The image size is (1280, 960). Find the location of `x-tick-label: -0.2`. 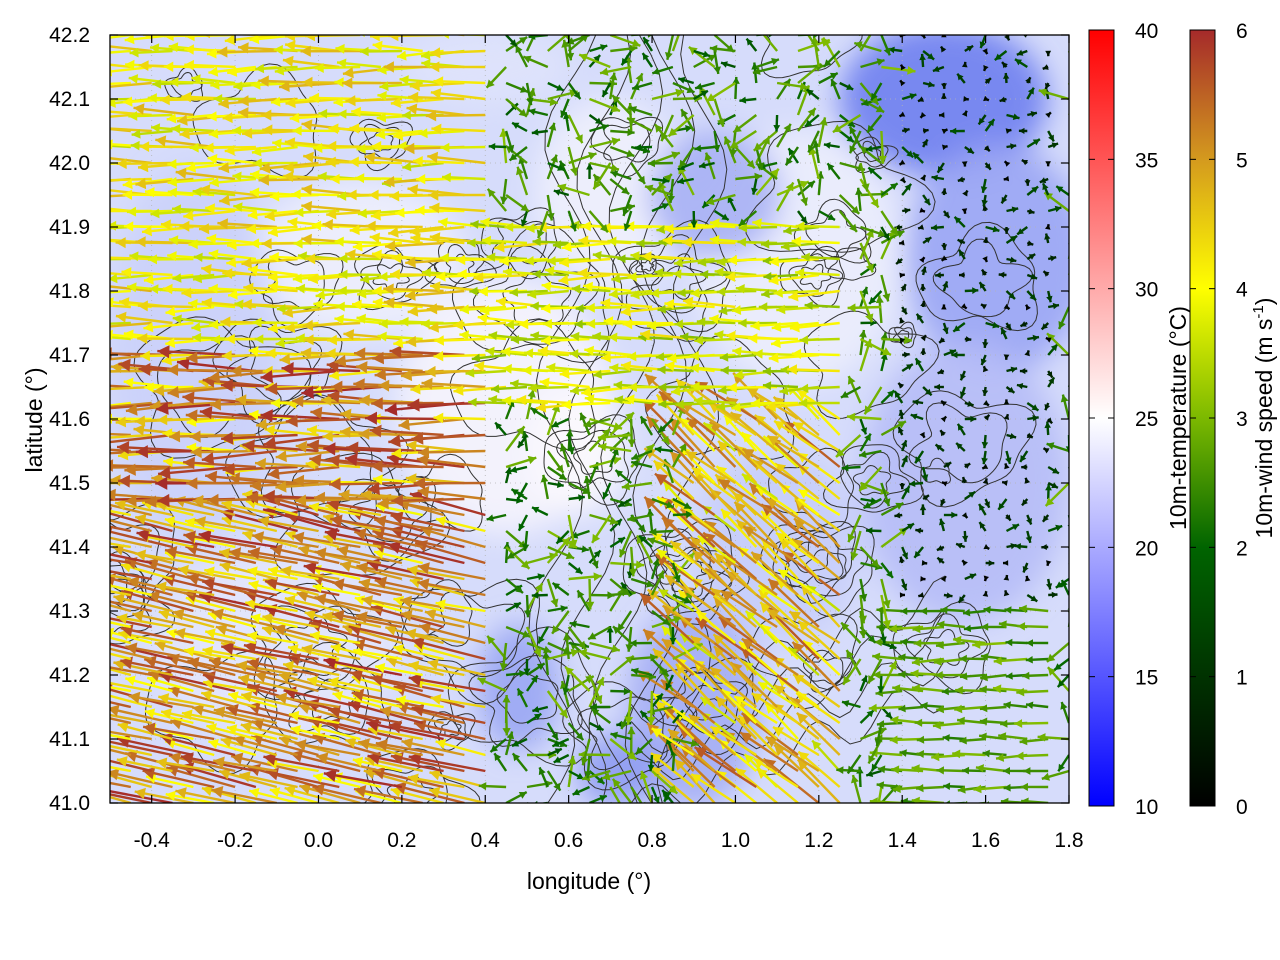

x-tick-label: -0.2 is located at coordinates (235, 840).